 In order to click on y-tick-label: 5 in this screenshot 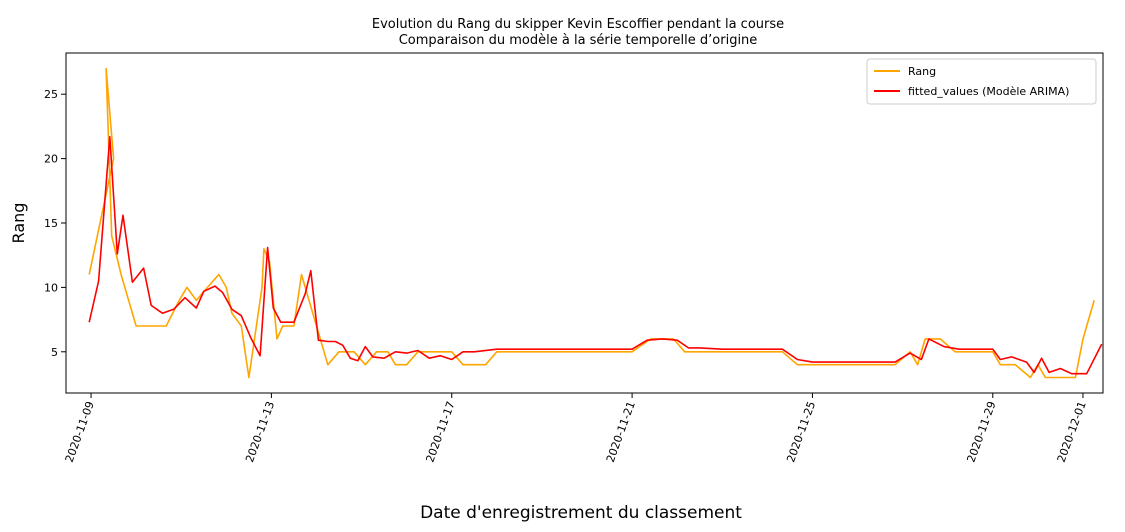, I will do `click(54, 352)`.